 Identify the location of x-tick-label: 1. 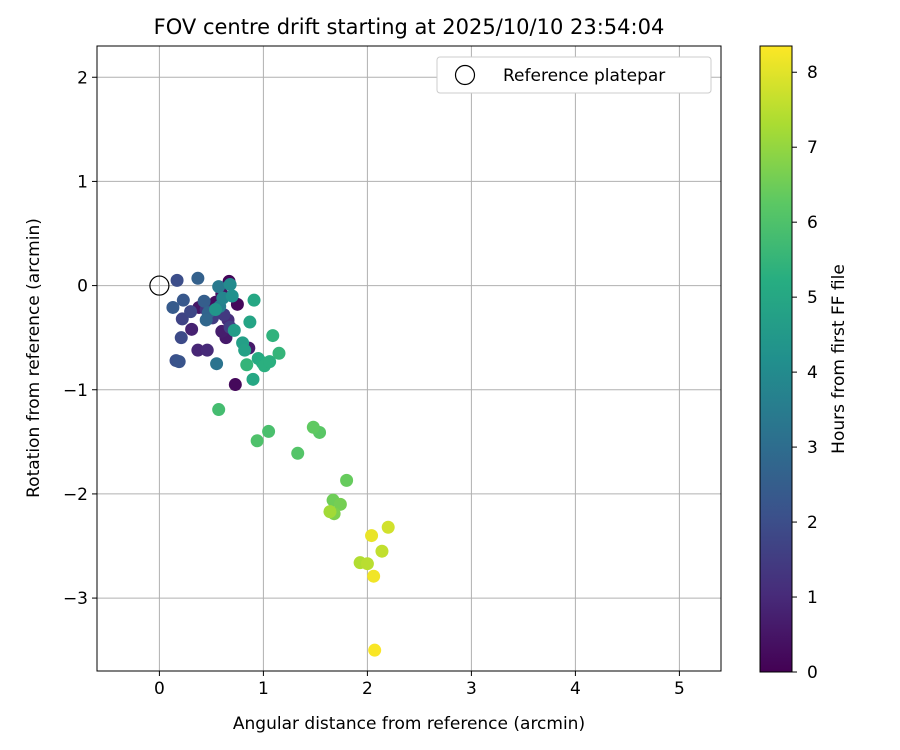
(263, 689).